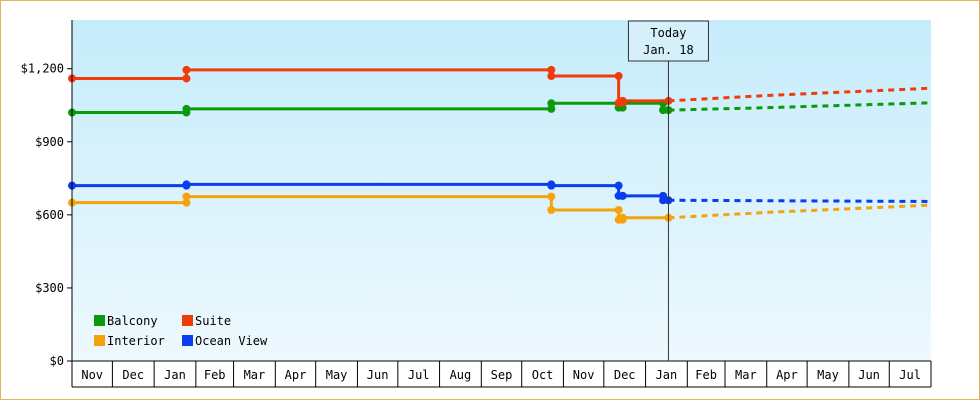 The image size is (980, 403). What do you see at coordinates (500, 208) in the screenshot?
I see `series-interior` at bounding box center [500, 208].